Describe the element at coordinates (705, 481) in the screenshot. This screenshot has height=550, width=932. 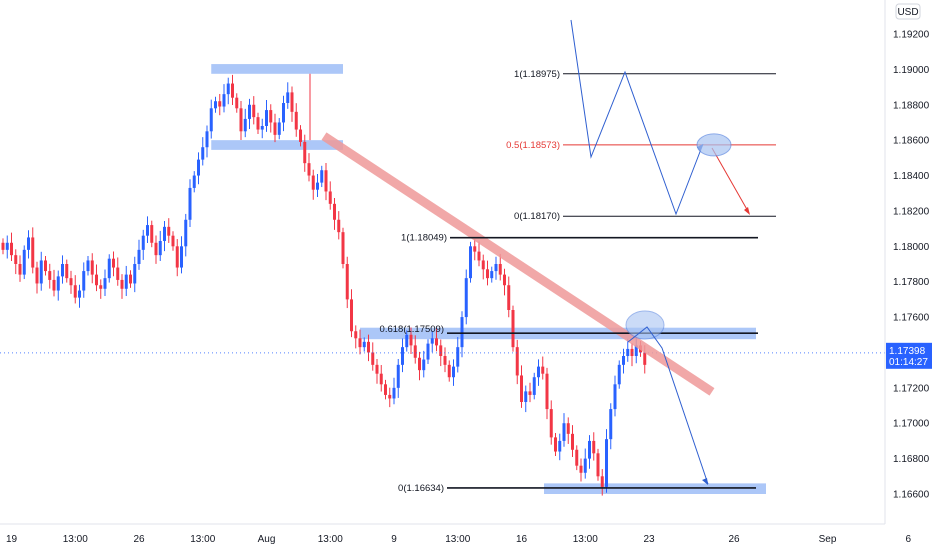
I see `projection-arrowhead` at that location.